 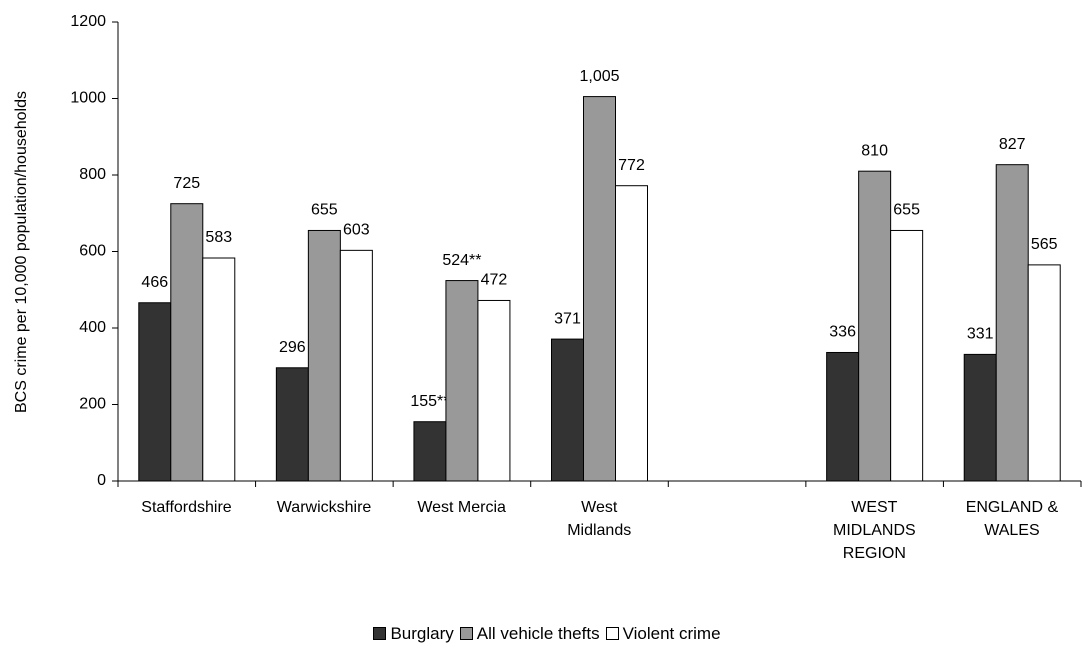 What do you see at coordinates (599, 76) in the screenshot?
I see `value-label: 1,005` at bounding box center [599, 76].